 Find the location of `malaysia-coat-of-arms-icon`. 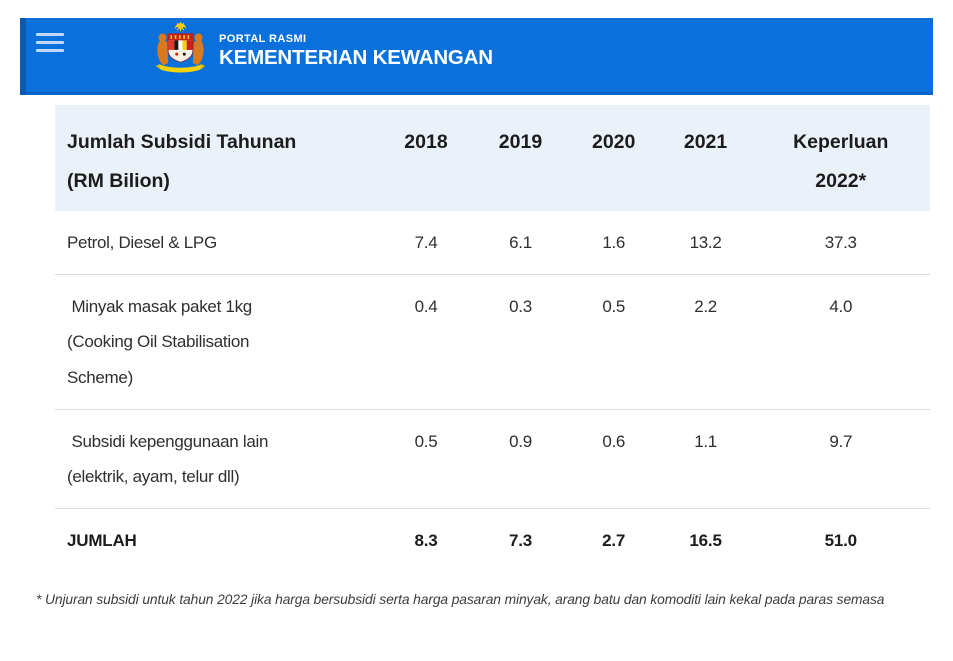

malaysia-coat-of-arms-icon is located at coordinates (180, 50).